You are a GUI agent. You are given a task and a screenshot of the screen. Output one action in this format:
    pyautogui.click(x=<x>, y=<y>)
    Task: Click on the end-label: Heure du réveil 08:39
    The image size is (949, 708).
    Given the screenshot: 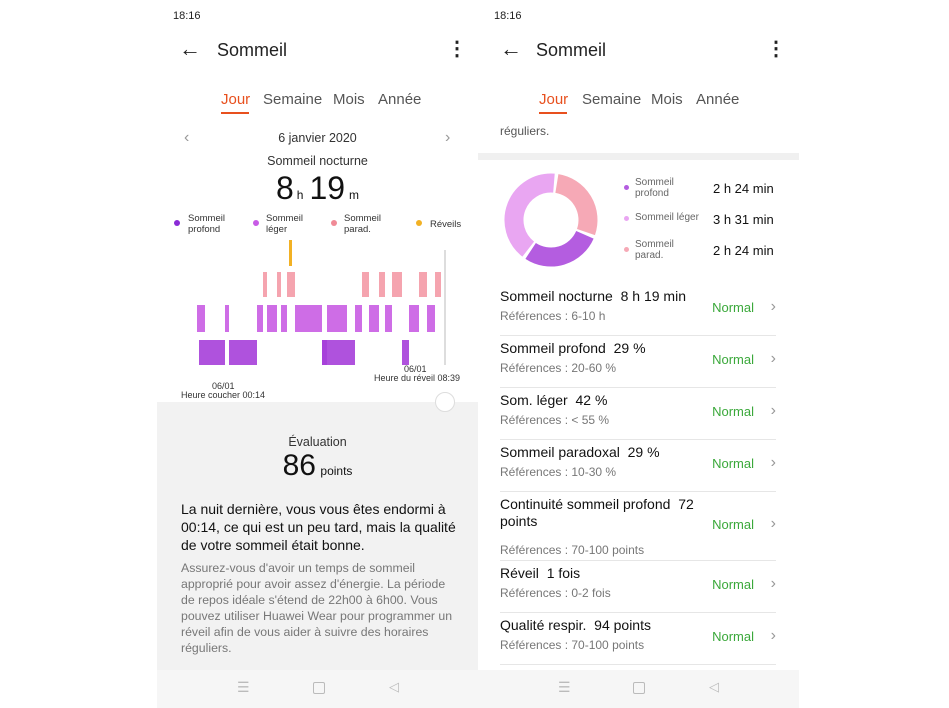 What is the action you would take?
    pyautogui.click(x=417, y=378)
    